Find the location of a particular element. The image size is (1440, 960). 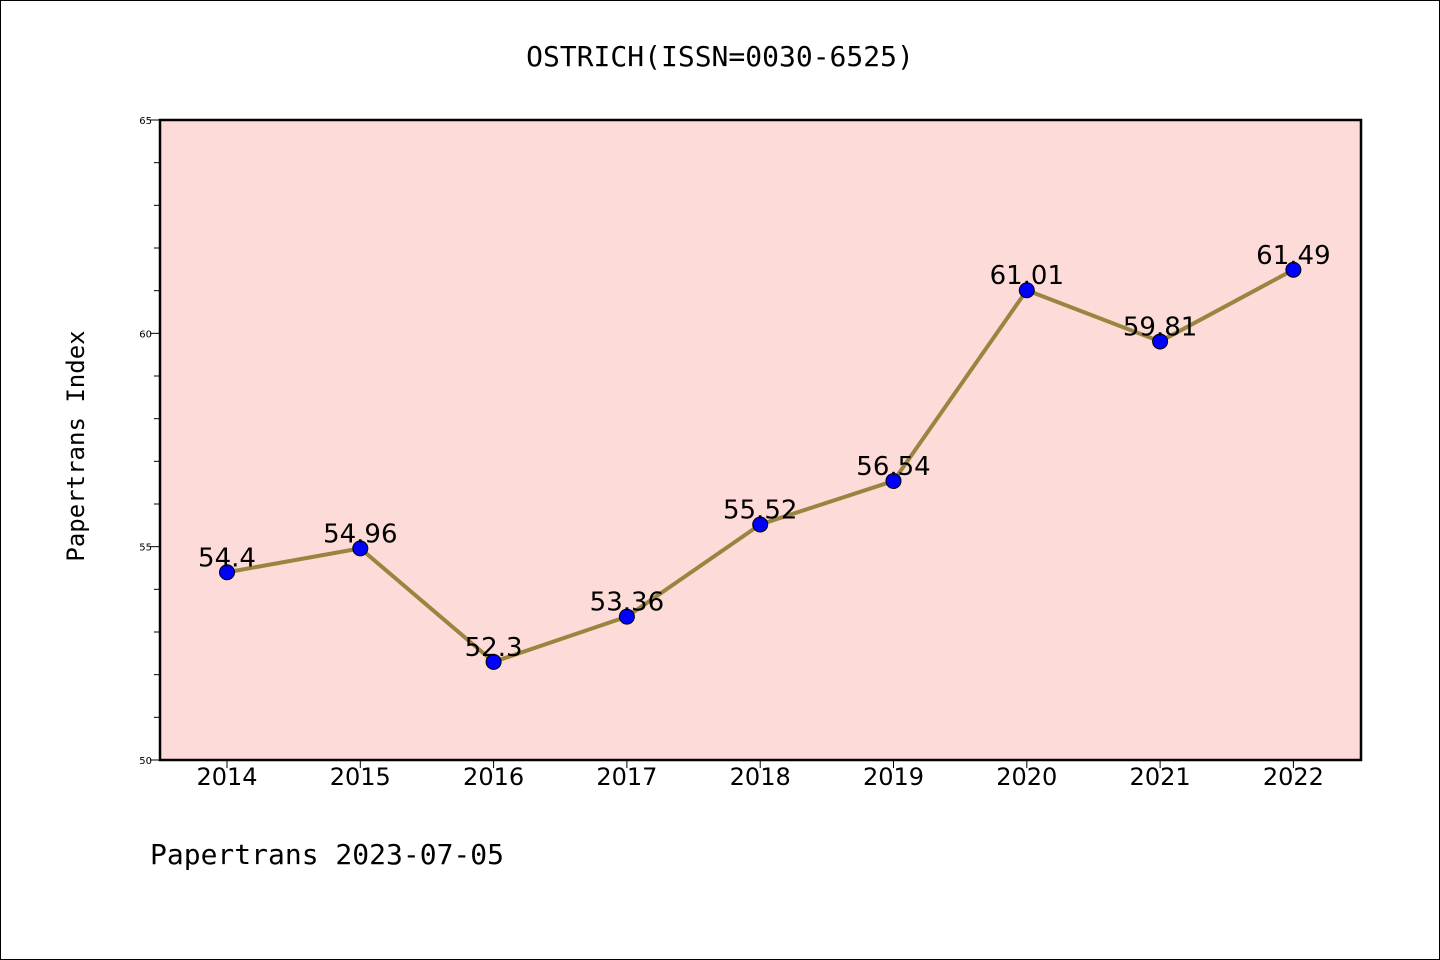

x-tick-label: 2021 is located at coordinates (1160, 777).